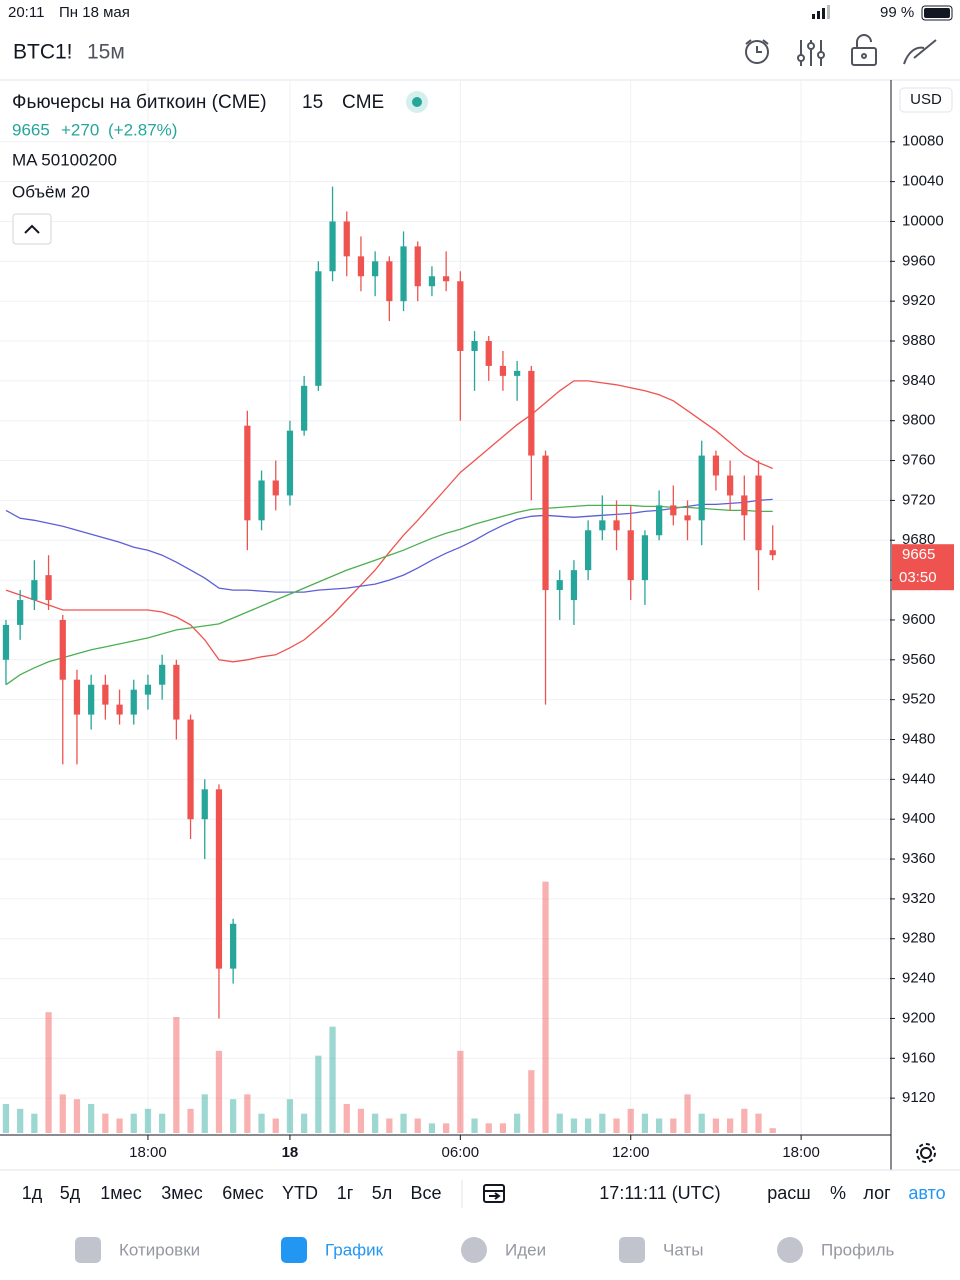 Image resolution: width=960 pixels, height=1280 pixels. What do you see at coordinates (242, 1193) in the screenshot?
I see `period-button: 6мес` at bounding box center [242, 1193].